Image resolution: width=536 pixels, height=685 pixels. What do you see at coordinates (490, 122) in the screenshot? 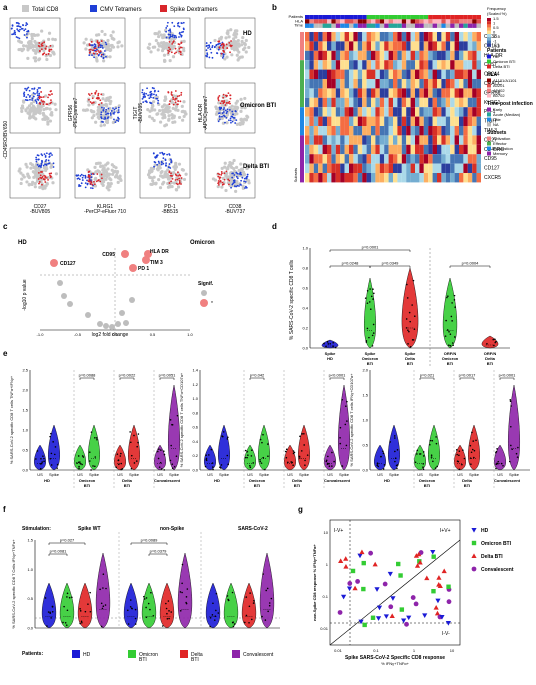
I see `marker-label: TIGIT` at bounding box center [490, 122].